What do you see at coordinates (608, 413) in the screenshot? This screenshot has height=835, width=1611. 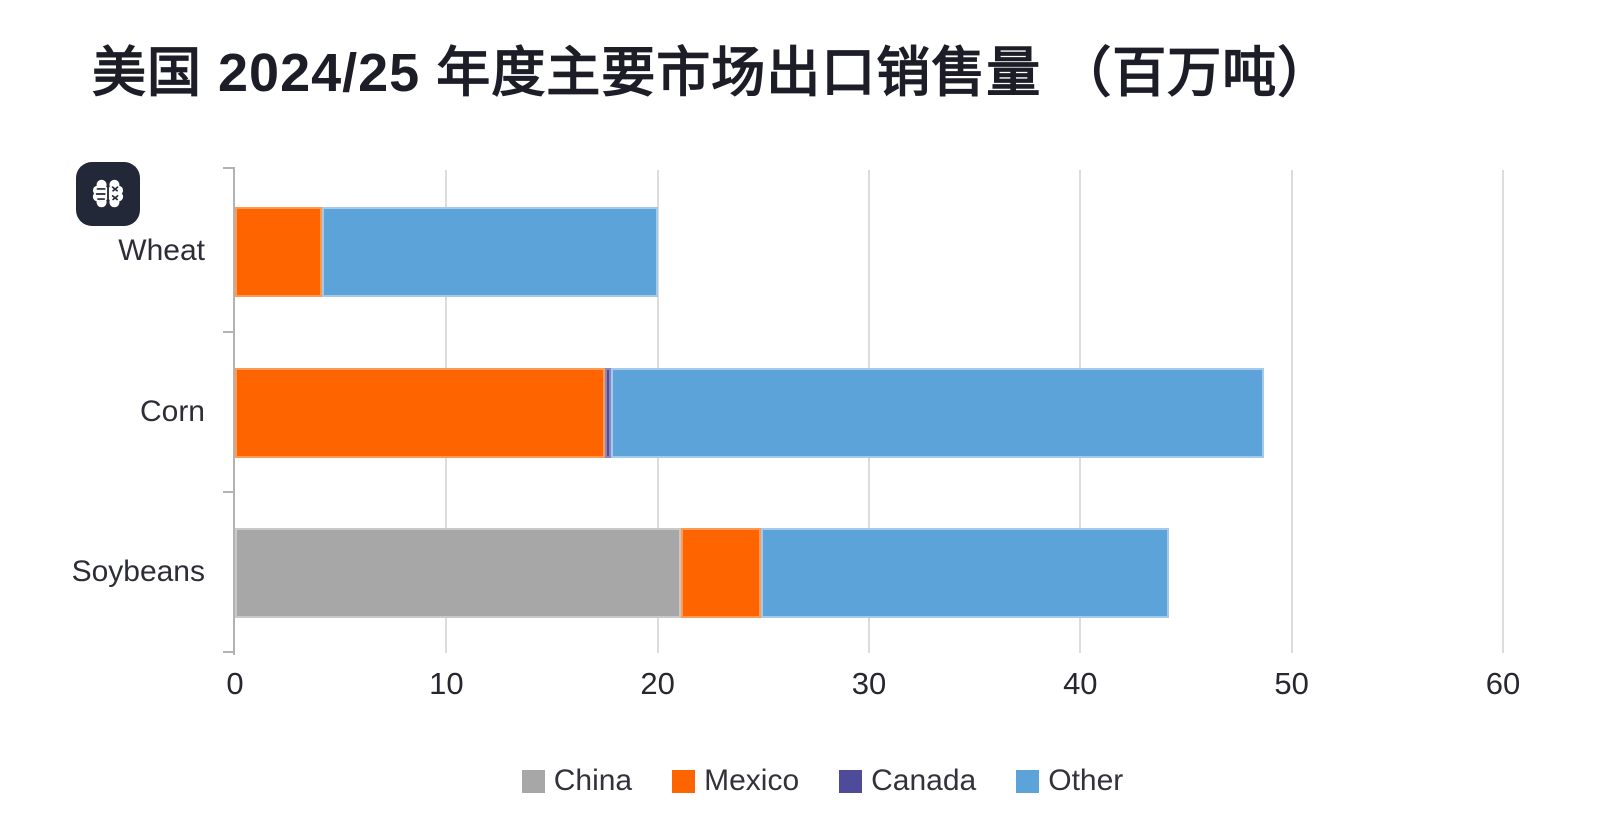 I see `bar-segment-canada` at bounding box center [608, 413].